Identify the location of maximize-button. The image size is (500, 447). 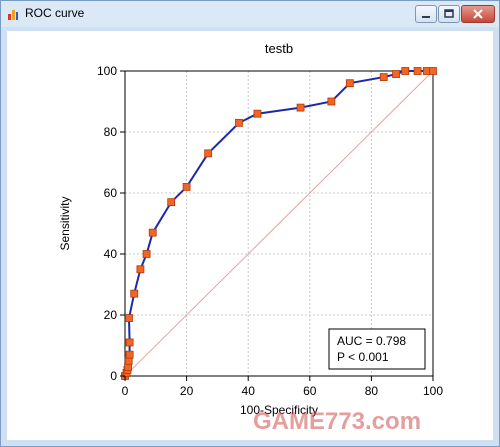
(449, 14).